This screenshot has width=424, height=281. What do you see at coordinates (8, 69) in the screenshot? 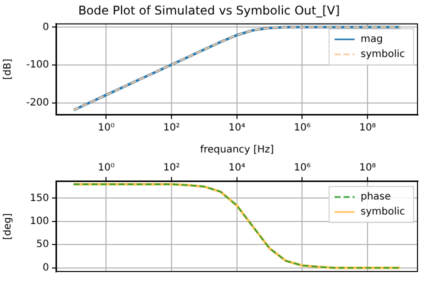
I see `y-axis-title: [dB]` at bounding box center [8, 69].